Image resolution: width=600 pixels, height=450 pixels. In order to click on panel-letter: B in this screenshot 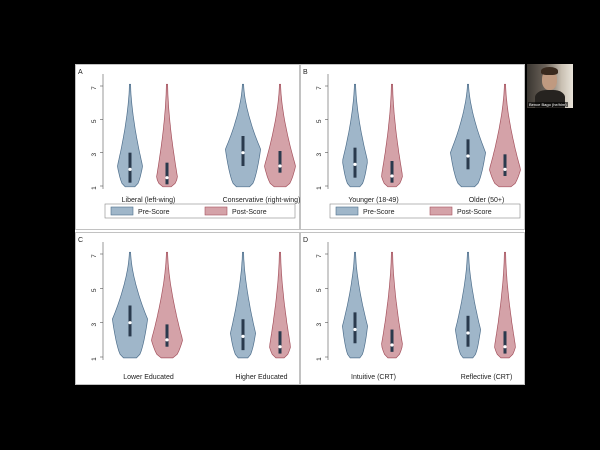, I will do `click(305, 72)`.